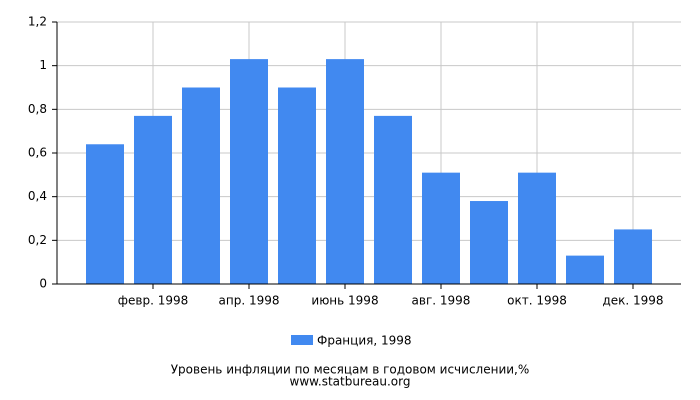  Describe the element at coordinates (537, 301) in the screenshot. I see `x-tick-label: окт. 1998` at that location.